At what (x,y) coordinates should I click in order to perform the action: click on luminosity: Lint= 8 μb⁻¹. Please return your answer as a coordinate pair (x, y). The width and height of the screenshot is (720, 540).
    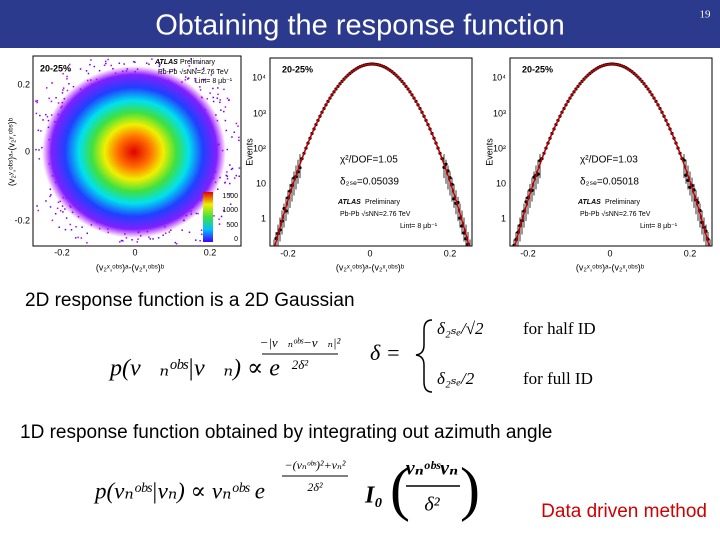
    Looking at the image, I should click on (419, 226).